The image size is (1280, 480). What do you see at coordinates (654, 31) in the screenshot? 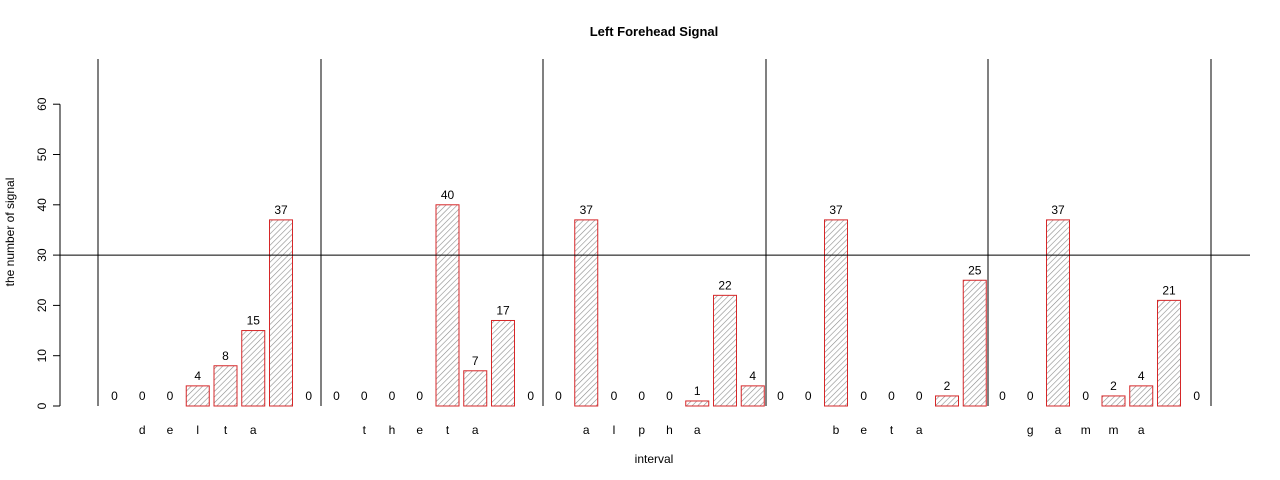
I see `chart-title: Left Forehead Signal` at bounding box center [654, 31].